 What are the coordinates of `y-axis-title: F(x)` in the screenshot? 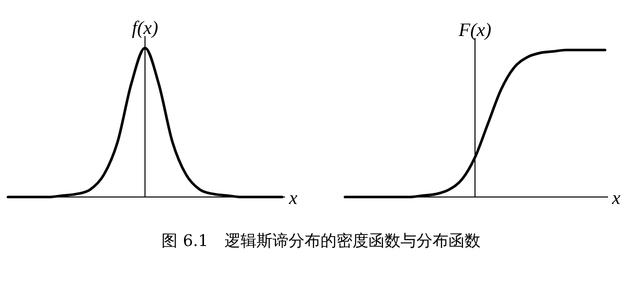 It's located at (475, 30).